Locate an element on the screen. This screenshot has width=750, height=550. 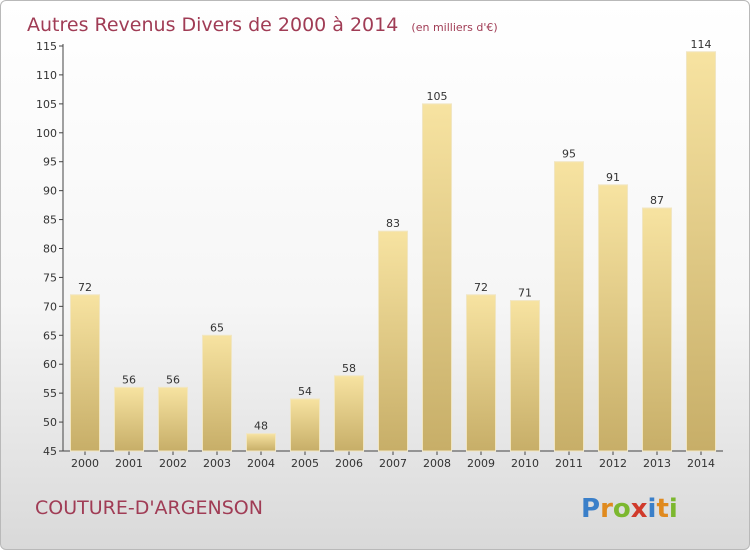
x-tick-label-2008: 2008 is located at coordinates (437, 463).